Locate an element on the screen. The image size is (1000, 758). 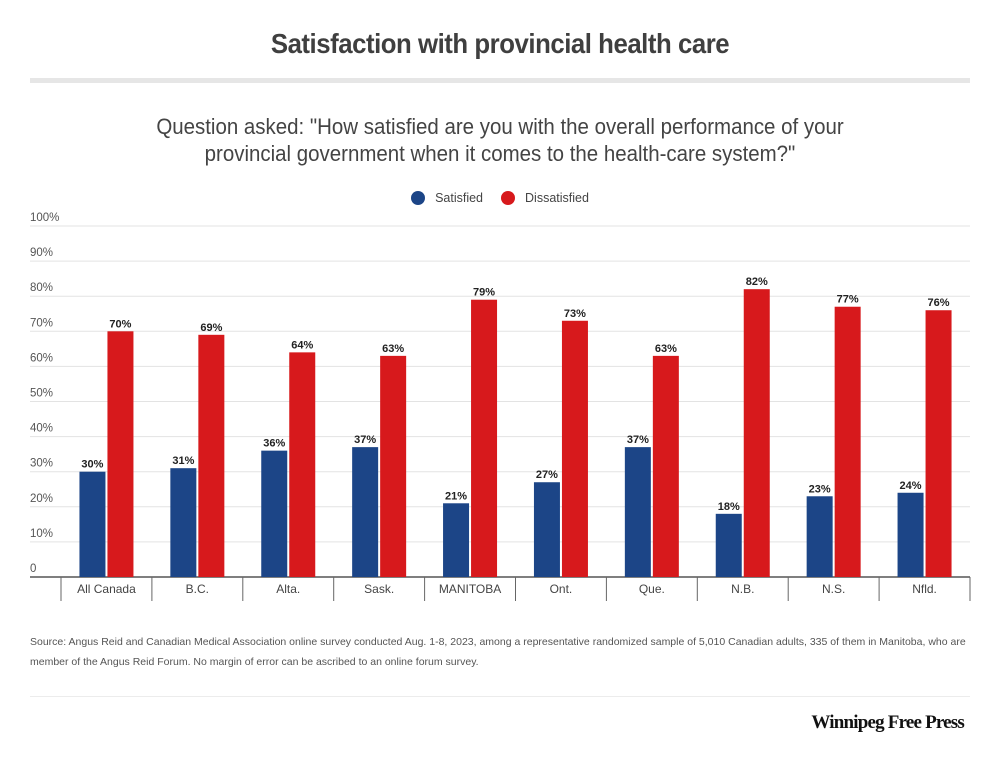
x-tick-label: Que. is located at coordinates (652, 589).